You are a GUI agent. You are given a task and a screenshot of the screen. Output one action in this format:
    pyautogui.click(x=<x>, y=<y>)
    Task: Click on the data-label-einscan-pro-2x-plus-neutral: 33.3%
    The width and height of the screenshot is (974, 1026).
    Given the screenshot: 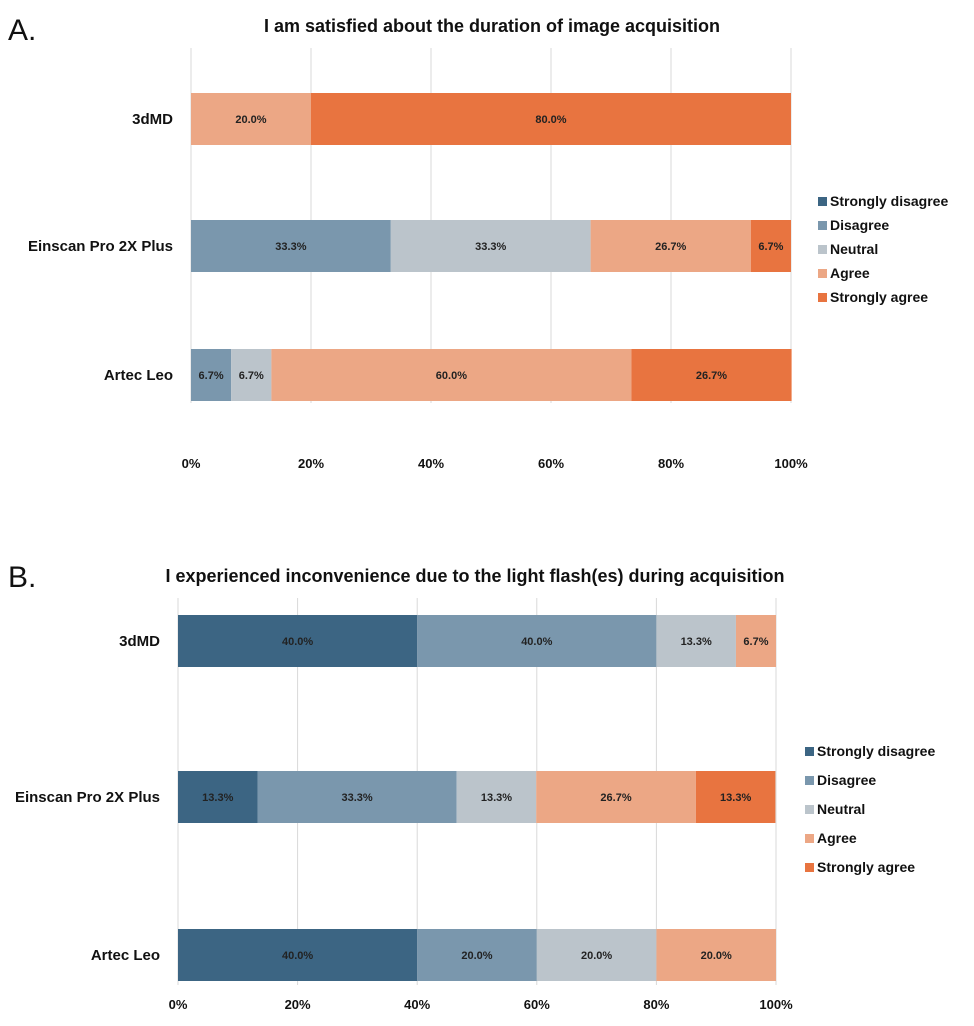 What is the action you would take?
    pyautogui.click(x=490, y=247)
    